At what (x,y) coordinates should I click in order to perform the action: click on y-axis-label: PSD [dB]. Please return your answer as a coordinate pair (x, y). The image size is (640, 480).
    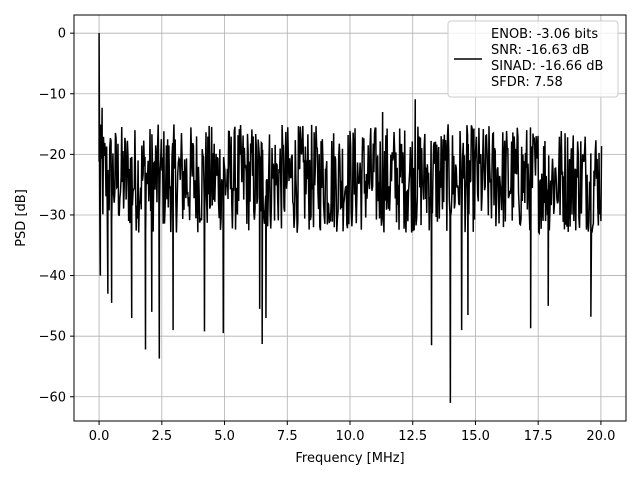
    Looking at the image, I should click on (21, 218).